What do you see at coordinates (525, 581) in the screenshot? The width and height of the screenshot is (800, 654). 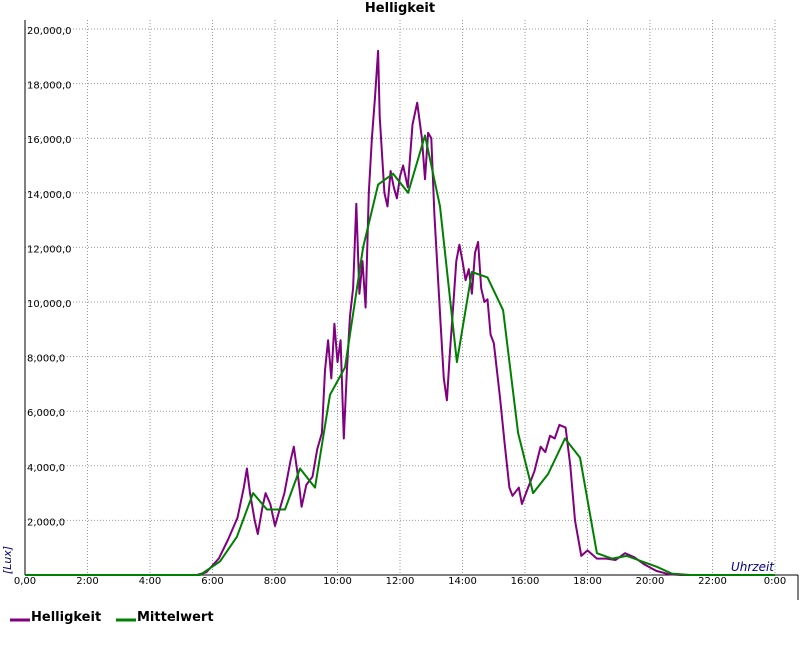 I see `x-tick-label: 16:00` at bounding box center [525, 581].